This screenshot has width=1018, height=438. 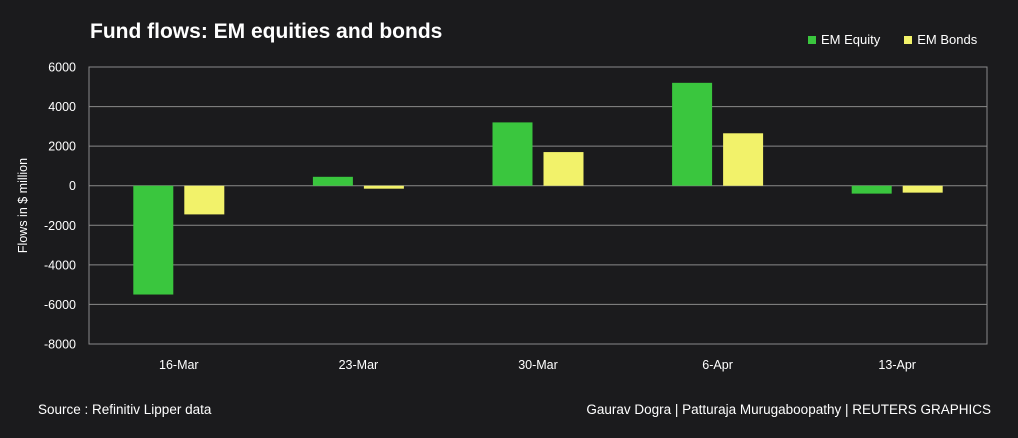 What do you see at coordinates (60, 345) in the screenshot?
I see `y-tick-label: -8000` at bounding box center [60, 345].